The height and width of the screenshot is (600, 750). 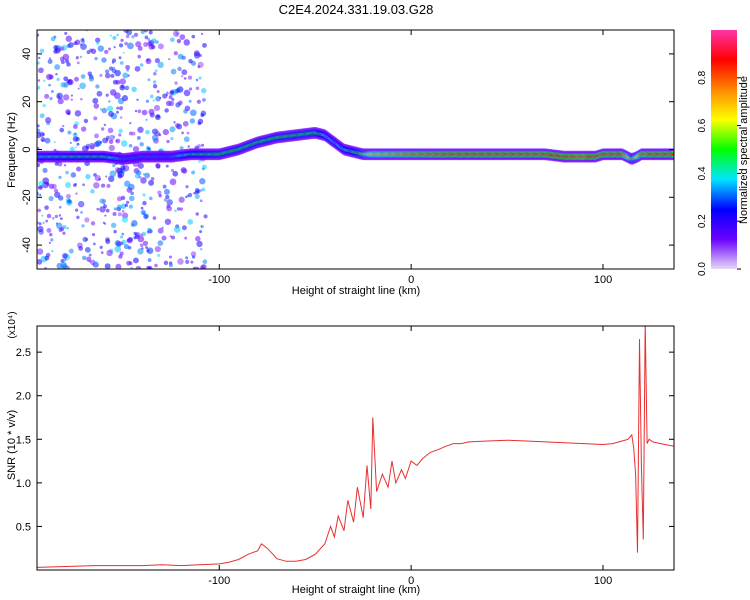 What do you see at coordinates (411, 280) in the screenshot?
I see `spectrogram-x-tick-label: 0` at bounding box center [411, 280].